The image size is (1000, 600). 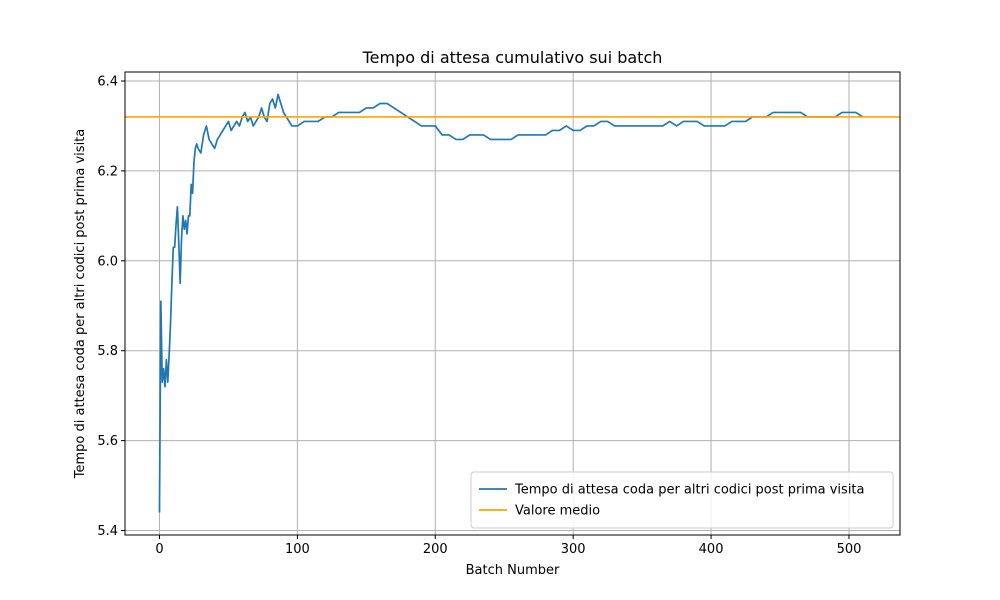 What do you see at coordinates (513, 570) in the screenshot?
I see `x-axis-label: Batch Number` at bounding box center [513, 570].